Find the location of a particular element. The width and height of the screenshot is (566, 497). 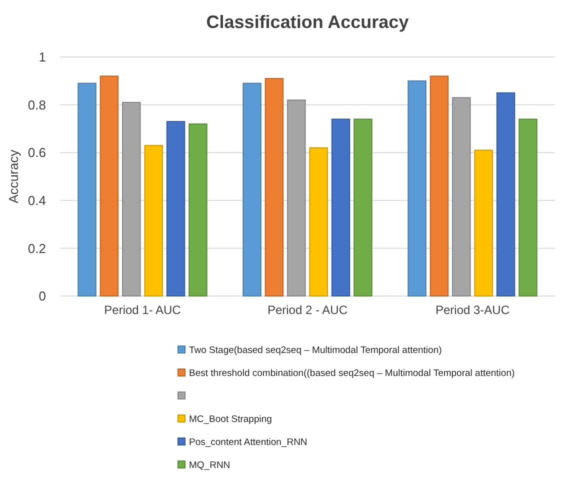

legend-label: Best threshold combination((based seq2seq – Multimodal Temporal attention) is located at coordinates (352, 373).